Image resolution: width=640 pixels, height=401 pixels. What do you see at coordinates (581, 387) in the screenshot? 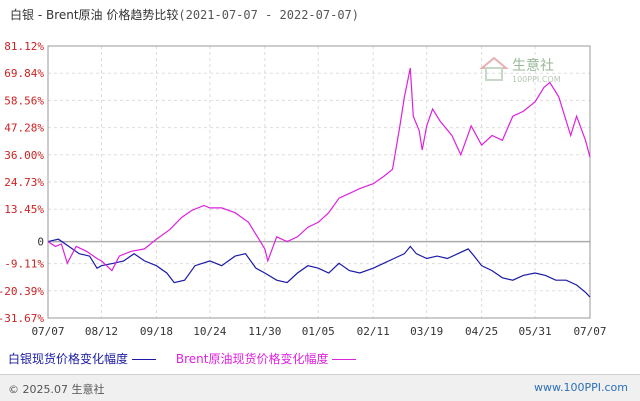
I see `footer-site-link: www.100PPI.com` at bounding box center [581, 387].